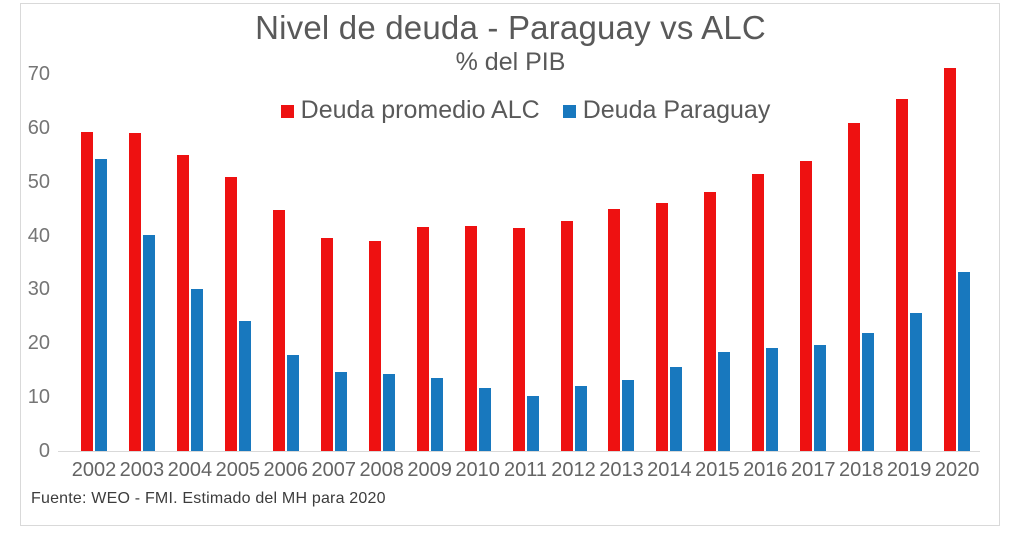 The image size is (1024, 539). What do you see at coordinates (950, 259) in the screenshot?
I see `bar-alc-2020` at bounding box center [950, 259].